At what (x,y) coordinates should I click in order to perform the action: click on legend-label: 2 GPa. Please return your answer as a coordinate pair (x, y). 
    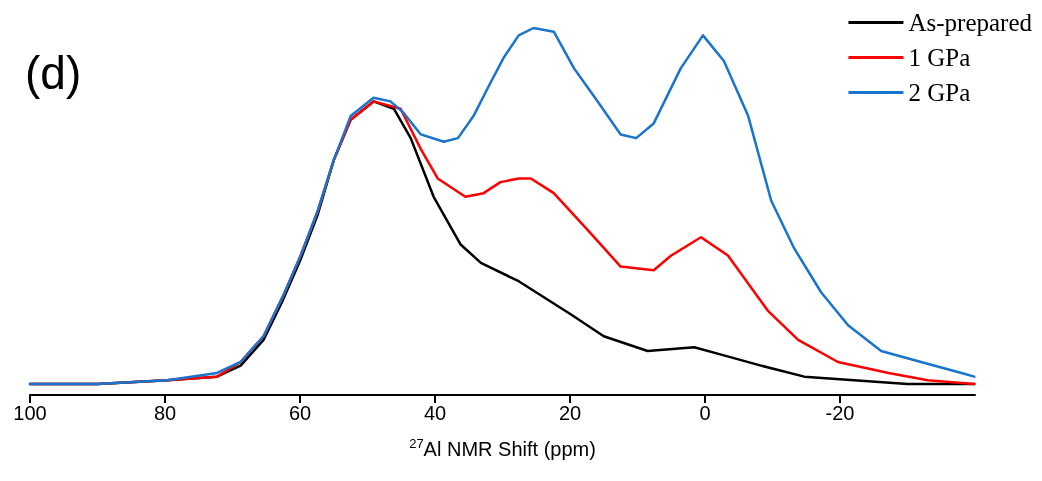
    Looking at the image, I should click on (939, 92).